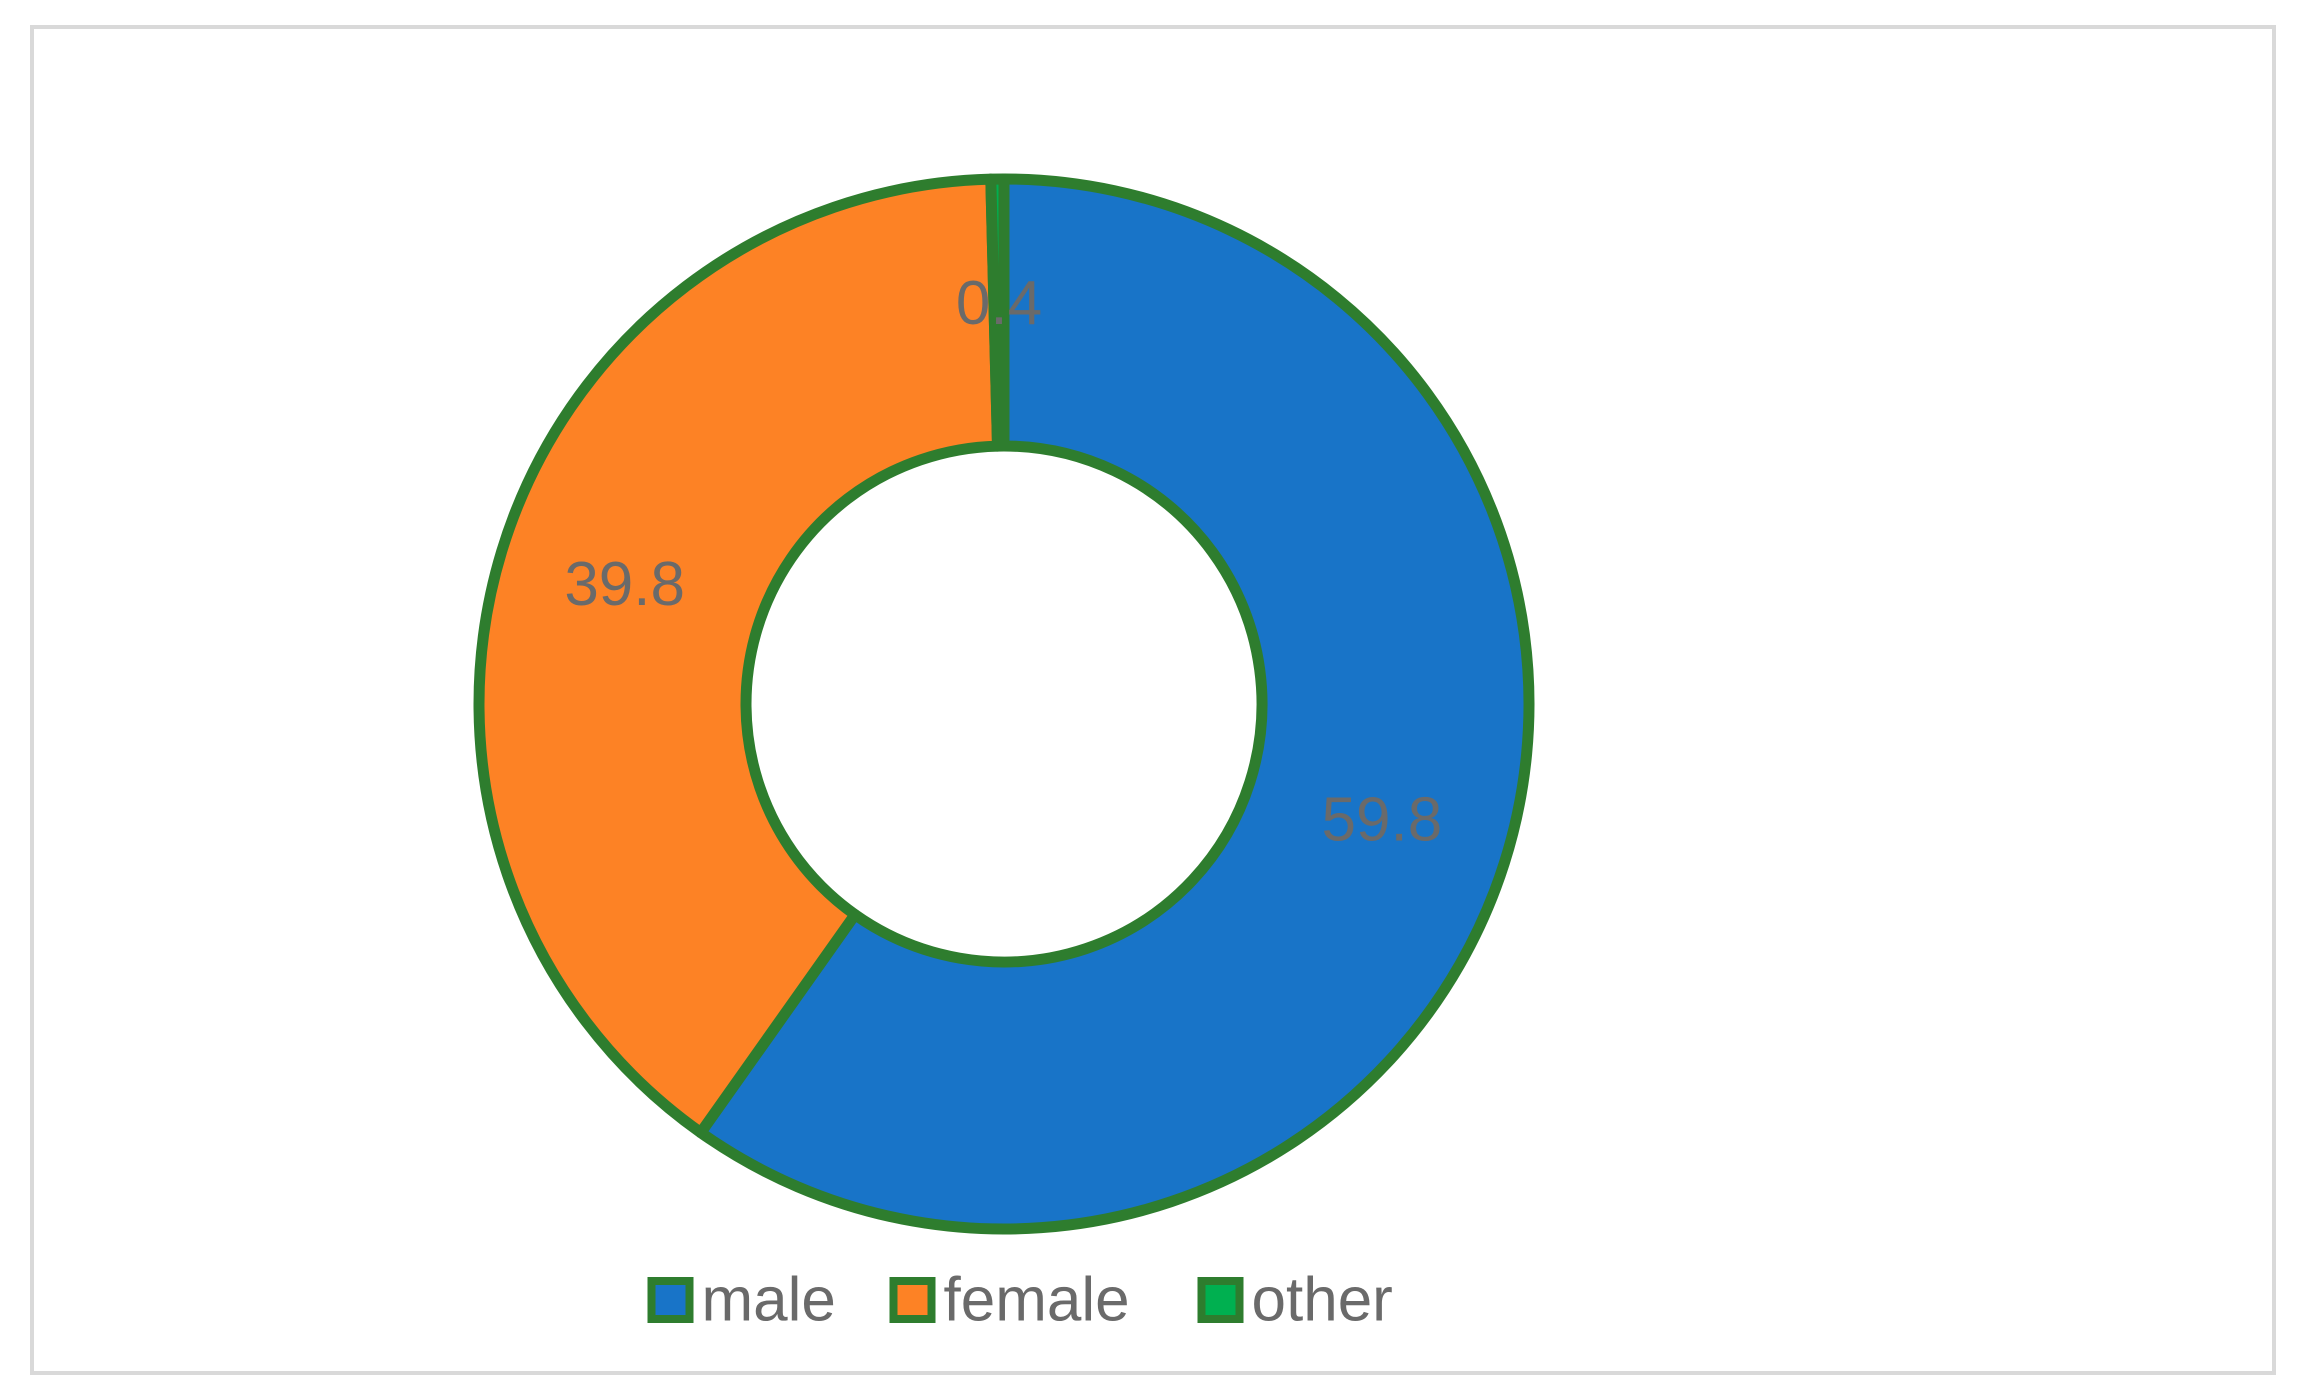  What do you see at coordinates (670, 1300) in the screenshot?
I see `legend-swatch-male` at bounding box center [670, 1300].